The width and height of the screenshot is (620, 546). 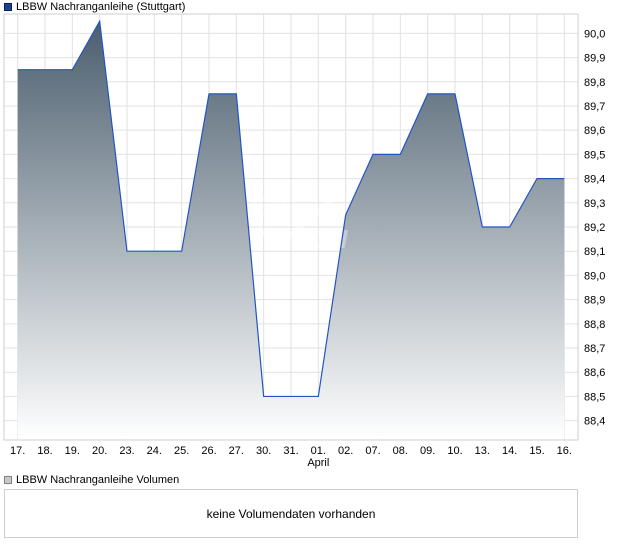 What do you see at coordinates (482, 451) in the screenshot?
I see `x-tick-label: 13.` at bounding box center [482, 451].